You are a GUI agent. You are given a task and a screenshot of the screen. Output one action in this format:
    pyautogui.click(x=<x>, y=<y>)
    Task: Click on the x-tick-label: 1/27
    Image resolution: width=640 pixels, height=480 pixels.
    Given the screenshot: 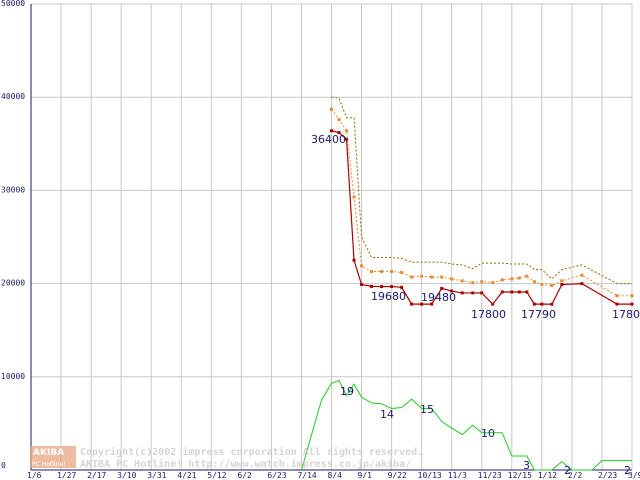 What is the action you would take?
    pyautogui.click(x=66, y=475)
    